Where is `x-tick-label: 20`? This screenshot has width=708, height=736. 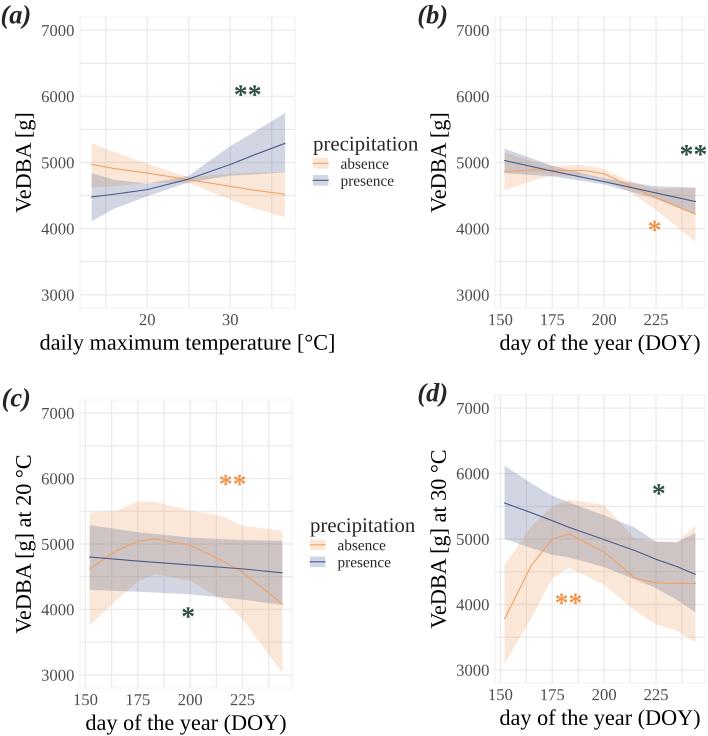
x-tick-label: 20 is located at coordinates (147, 320).